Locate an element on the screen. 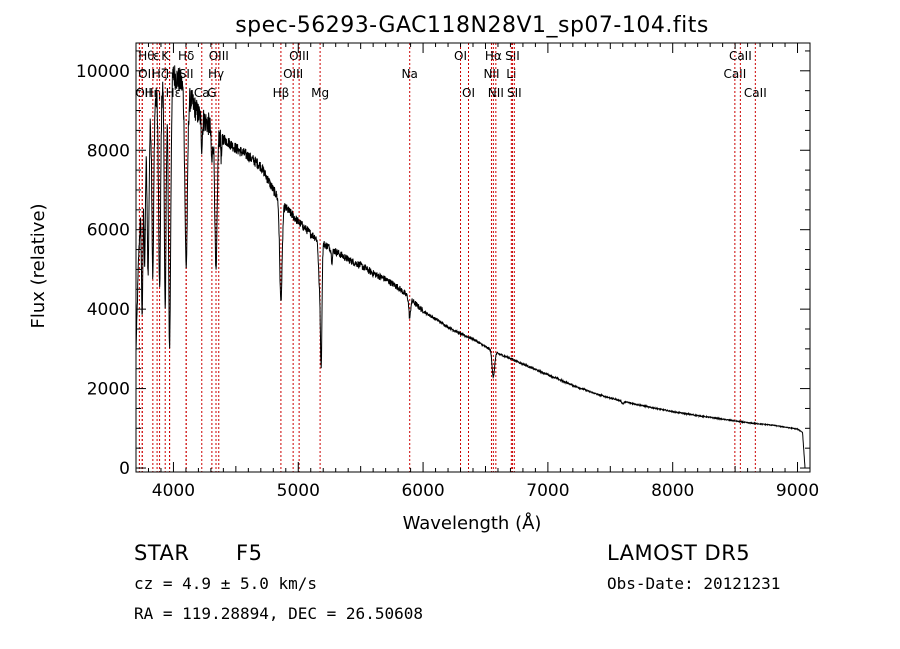 This screenshot has width=900, height=649. line-marker-label: ε is located at coordinates (156, 56).